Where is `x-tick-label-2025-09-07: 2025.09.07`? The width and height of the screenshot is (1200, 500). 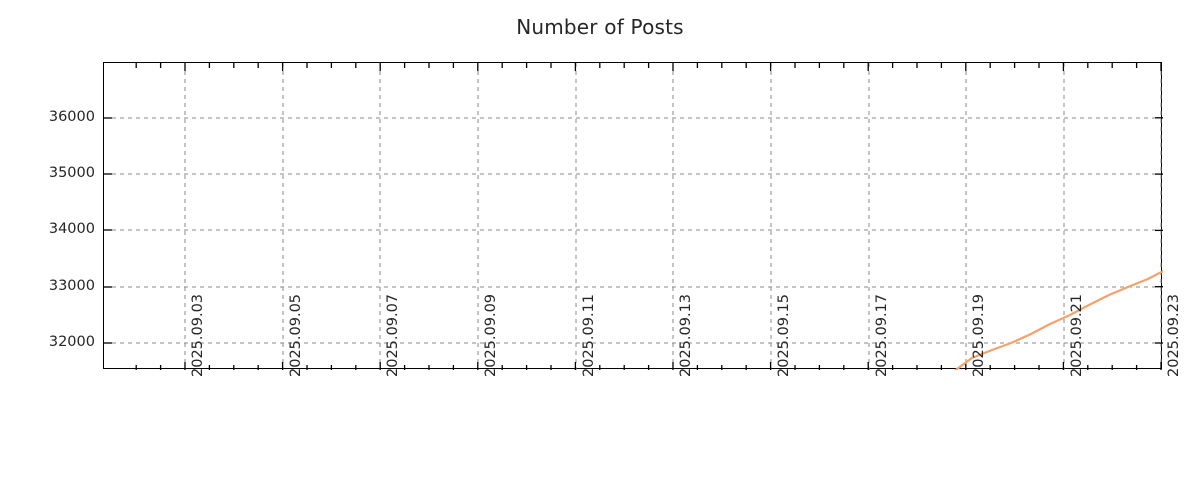
x-tick-label-2025-09-07: 2025.09.07 is located at coordinates (393, 335).